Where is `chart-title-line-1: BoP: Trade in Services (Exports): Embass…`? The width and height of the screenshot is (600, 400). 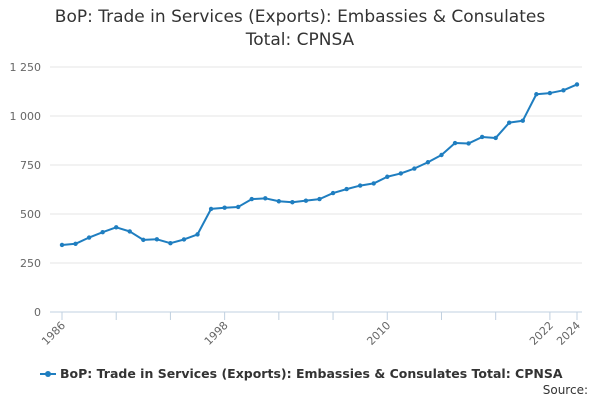
chart-title-line-1: BoP: Trade in Services (Exports): Embass… is located at coordinates (300, 17).